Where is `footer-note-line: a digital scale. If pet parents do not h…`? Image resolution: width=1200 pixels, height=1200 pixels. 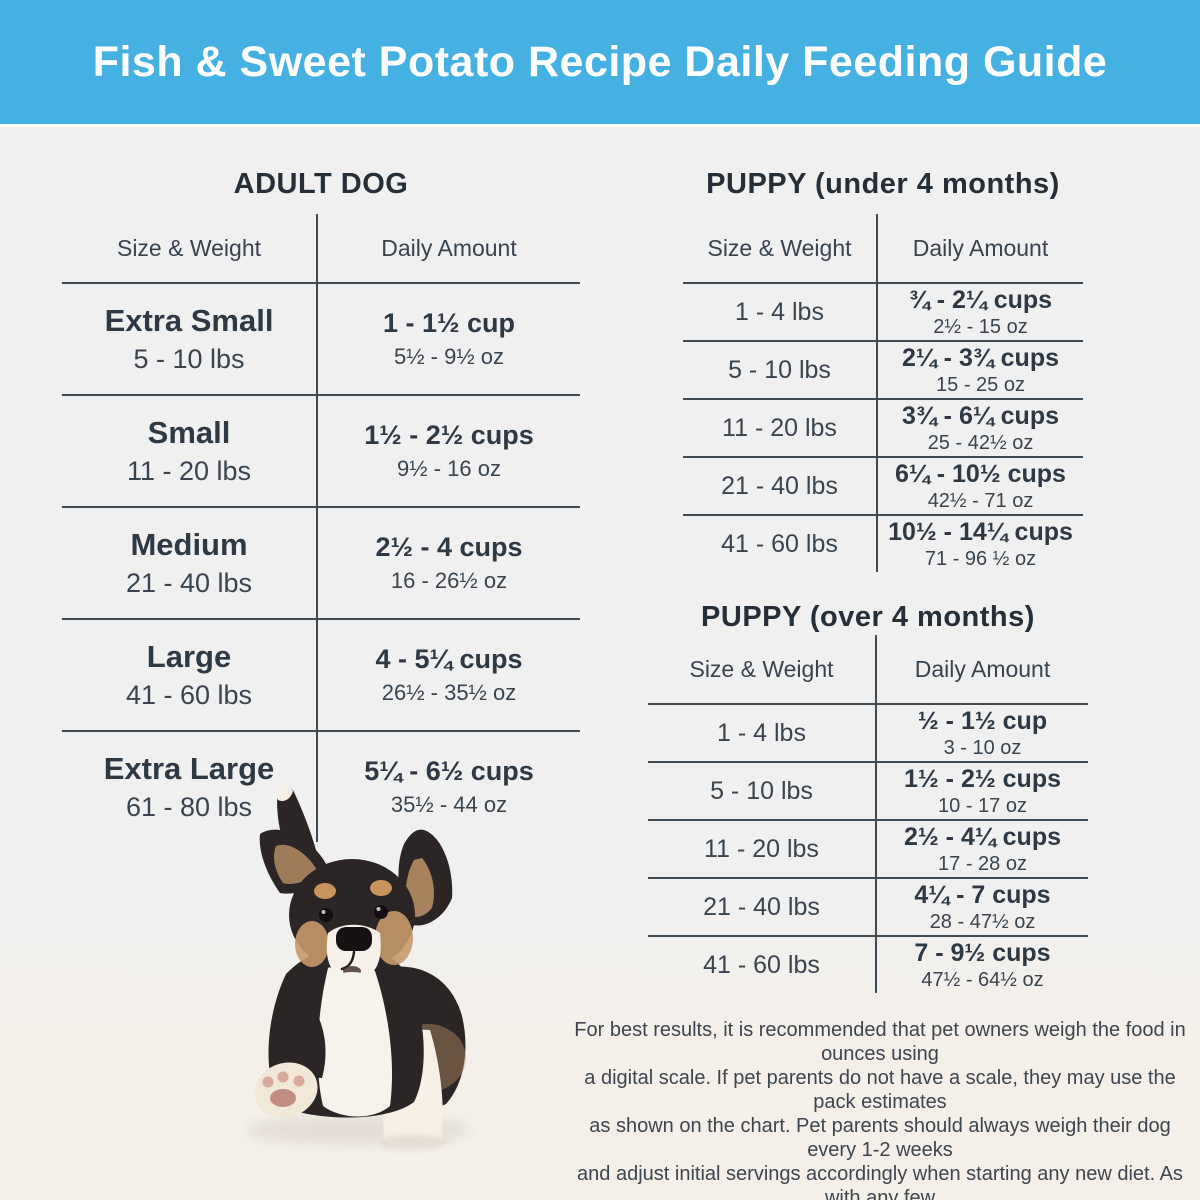
footer-note-line: a digital scale. If pet parents do not h… is located at coordinates (880, 1090).